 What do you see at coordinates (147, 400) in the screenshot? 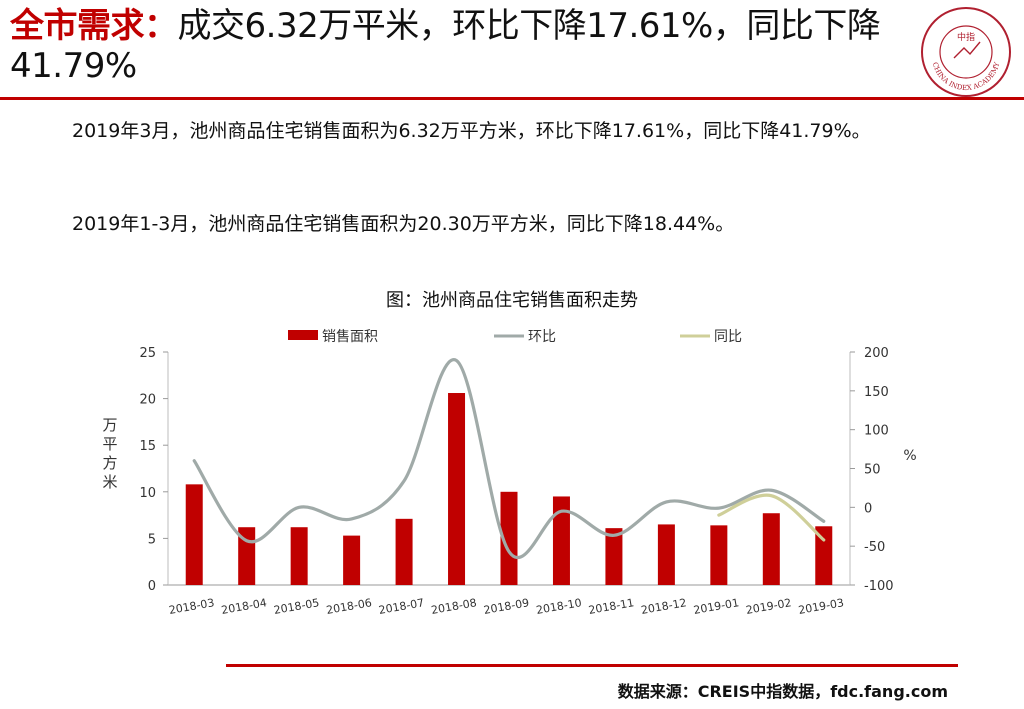
I see `y-left-tick-label: 20` at bounding box center [147, 400].